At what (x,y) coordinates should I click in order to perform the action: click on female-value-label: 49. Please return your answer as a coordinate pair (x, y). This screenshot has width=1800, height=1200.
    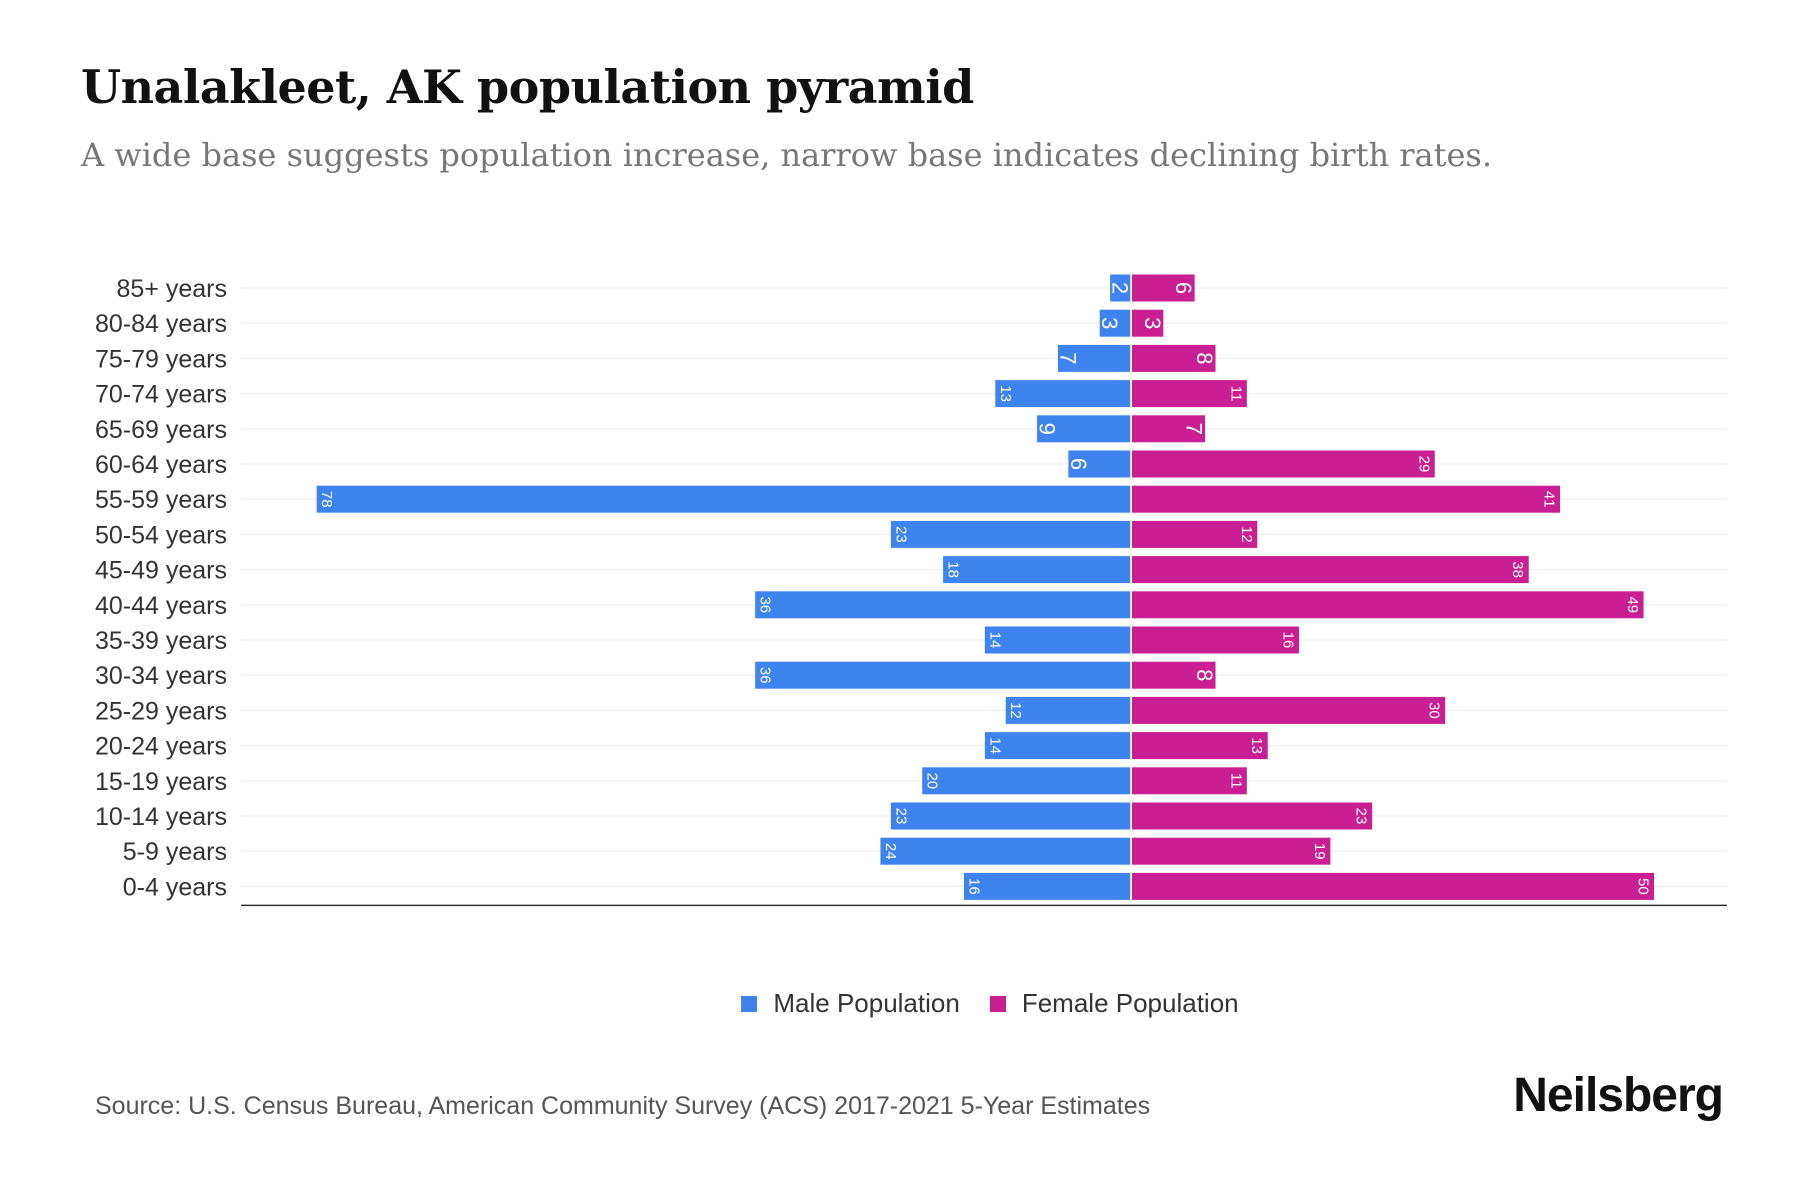
    Looking at the image, I should click on (1632, 604).